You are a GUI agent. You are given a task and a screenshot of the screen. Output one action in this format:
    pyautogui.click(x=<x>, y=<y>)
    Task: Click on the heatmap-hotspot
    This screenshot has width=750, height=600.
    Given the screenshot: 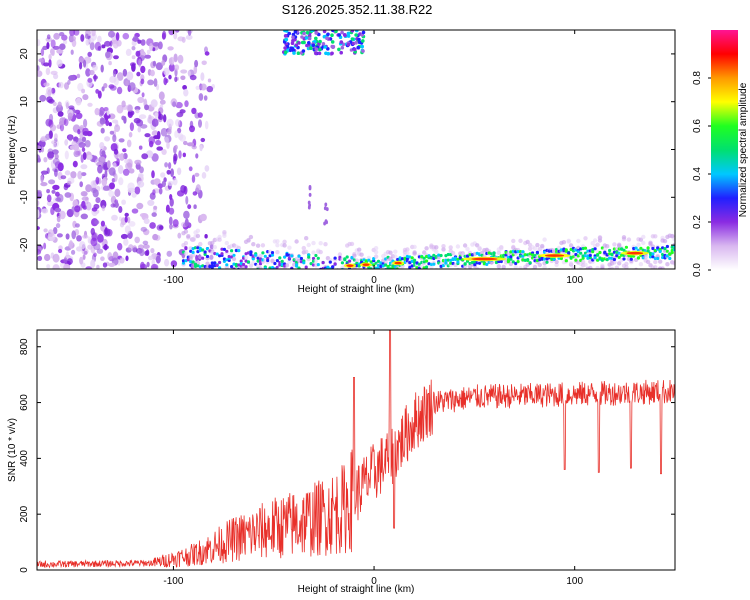 What is the action you would take?
    pyautogui.click(x=398, y=263)
    